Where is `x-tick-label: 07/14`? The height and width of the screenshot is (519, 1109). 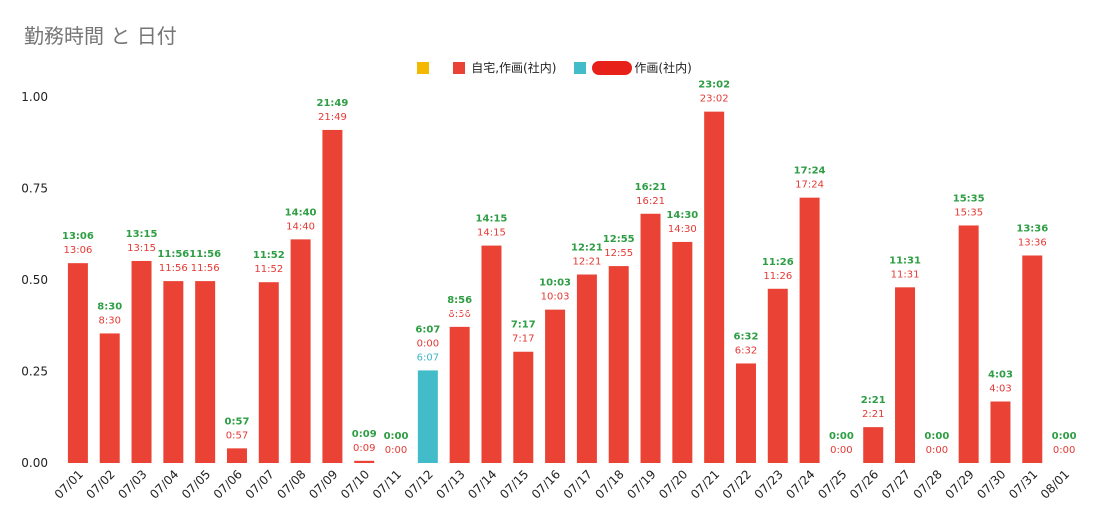 x-tick-label: 07/14 is located at coordinates (482, 484).